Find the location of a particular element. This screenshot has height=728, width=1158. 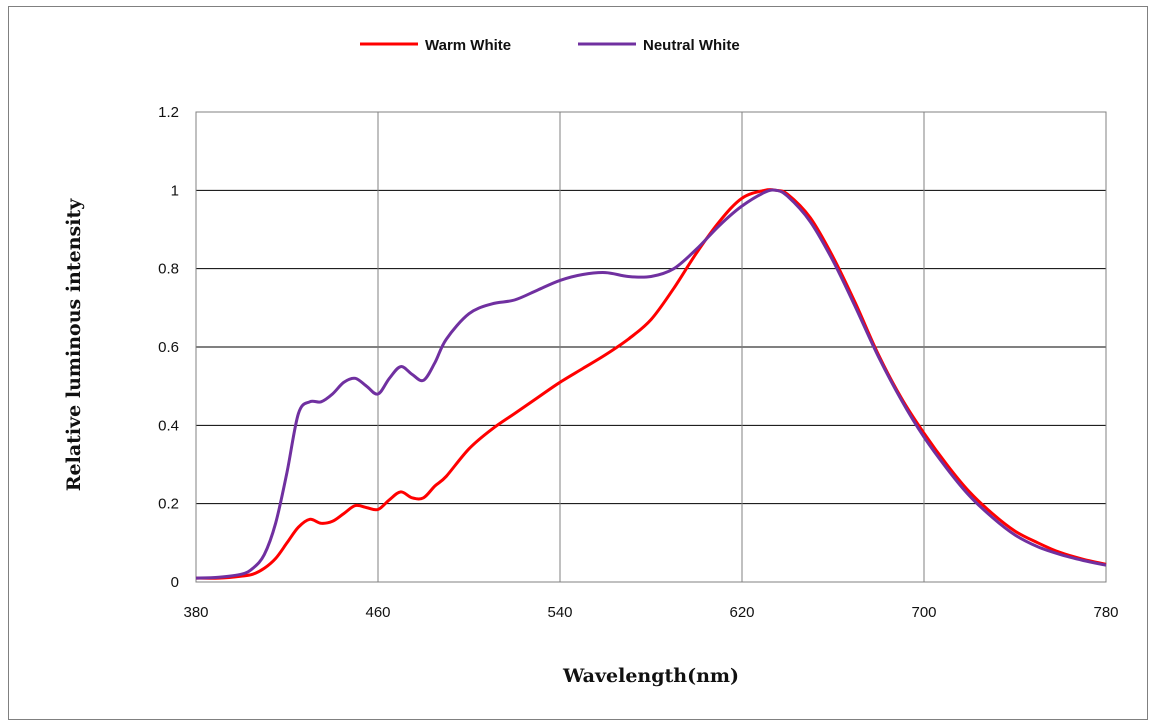

y-tick-label: 1 is located at coordinates (175, 190).